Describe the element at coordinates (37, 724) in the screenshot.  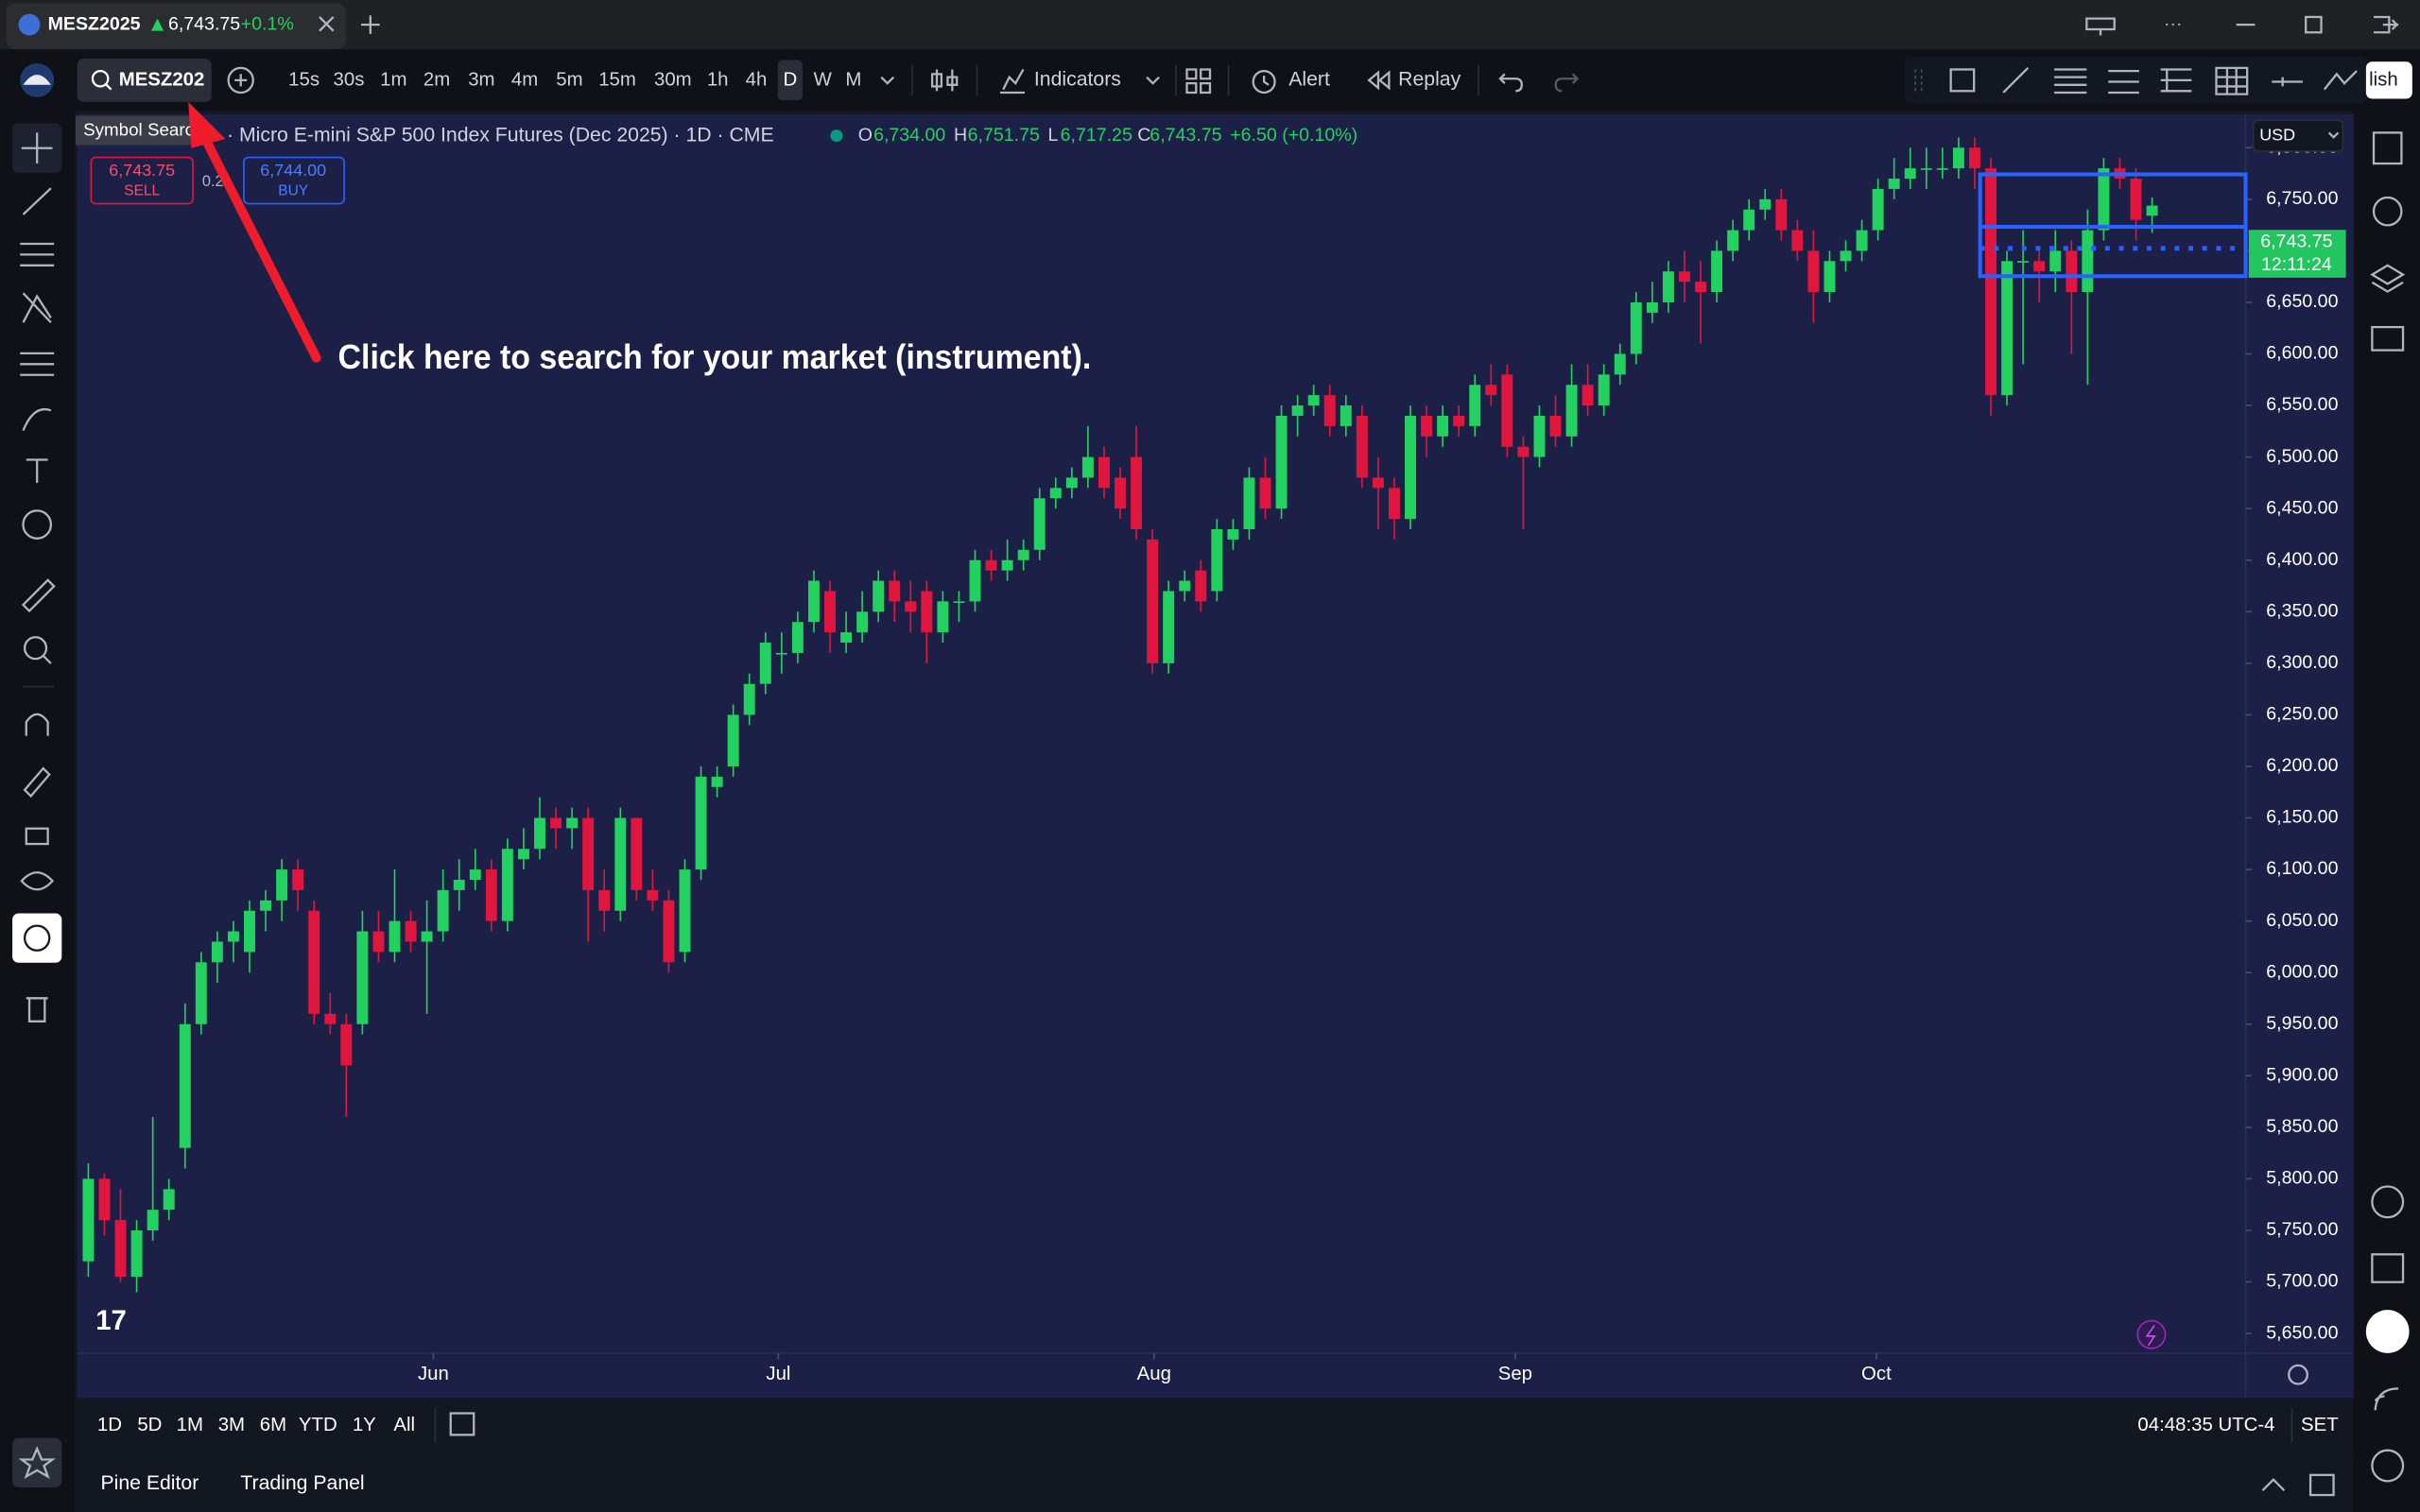
I see `magnet-tool` at that location.